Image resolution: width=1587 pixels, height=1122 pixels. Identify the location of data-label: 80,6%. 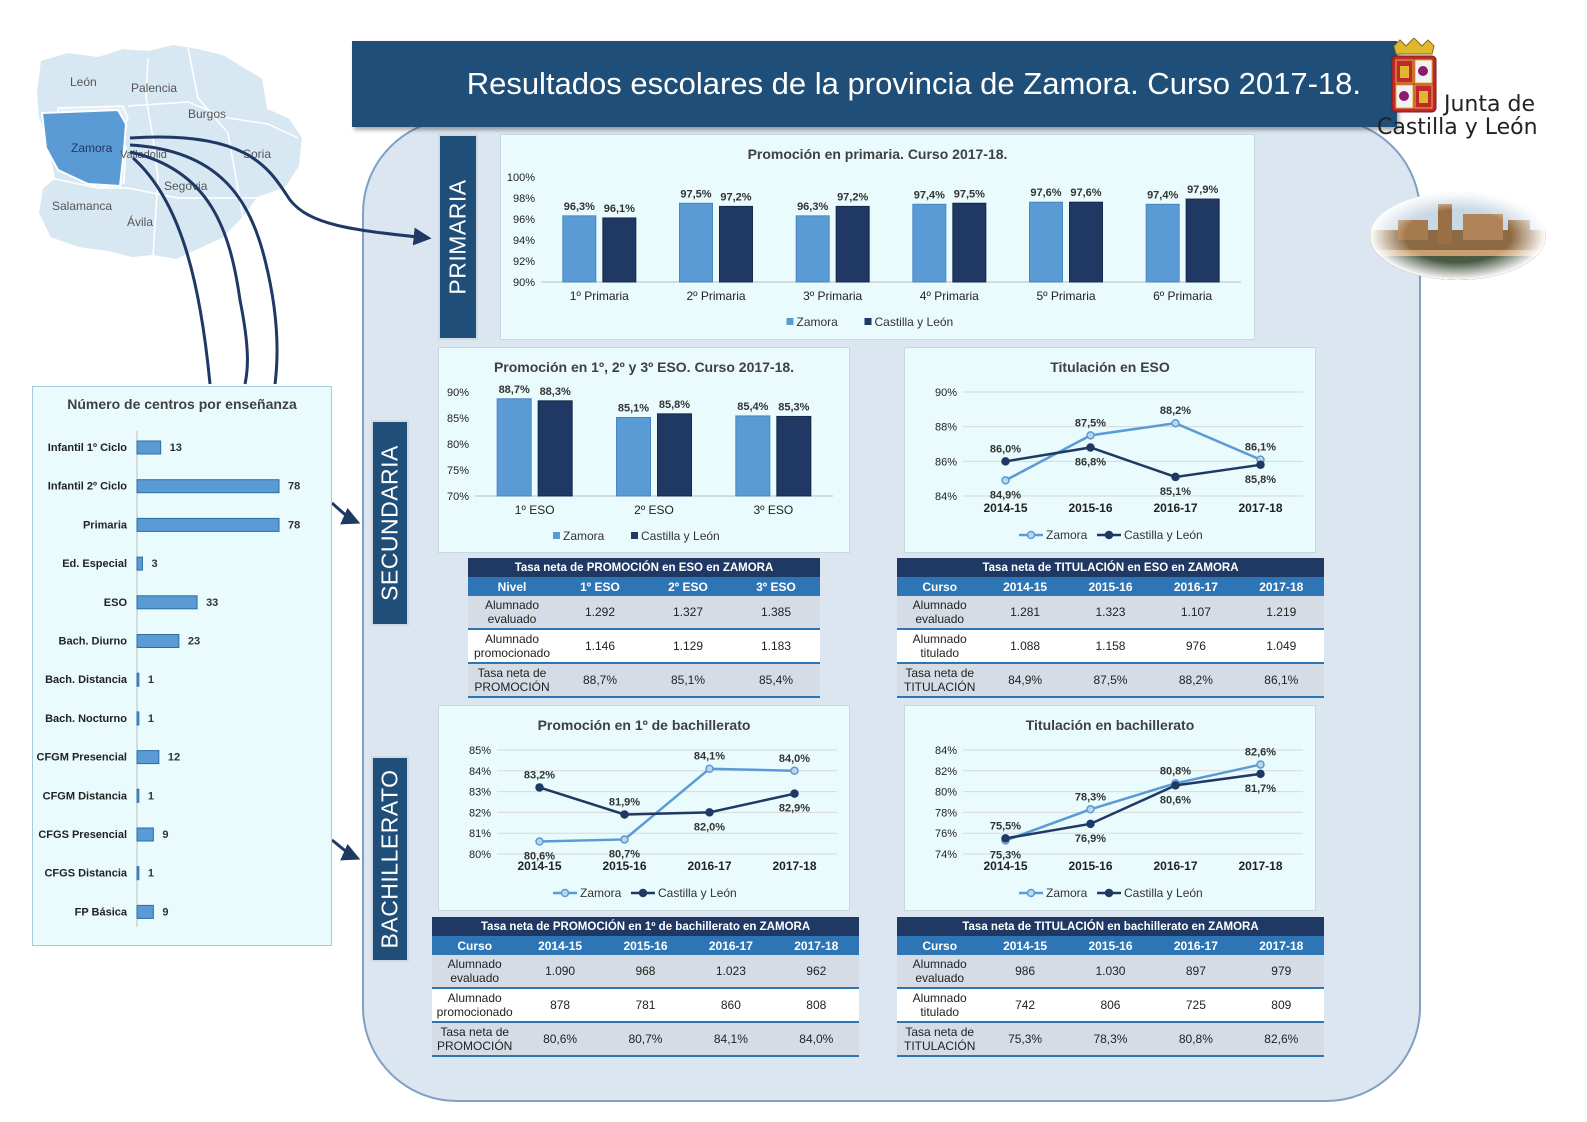
(539, 857).